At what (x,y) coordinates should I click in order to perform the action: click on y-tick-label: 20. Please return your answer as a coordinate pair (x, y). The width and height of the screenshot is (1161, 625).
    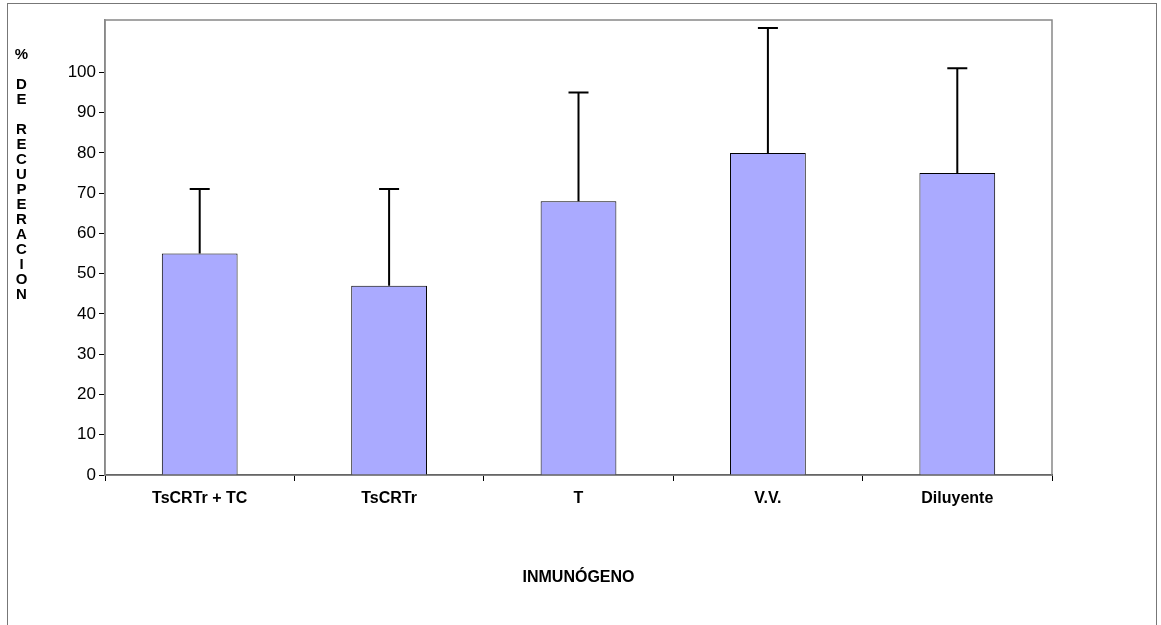
    Looking at the image, I should click on (86, 394).